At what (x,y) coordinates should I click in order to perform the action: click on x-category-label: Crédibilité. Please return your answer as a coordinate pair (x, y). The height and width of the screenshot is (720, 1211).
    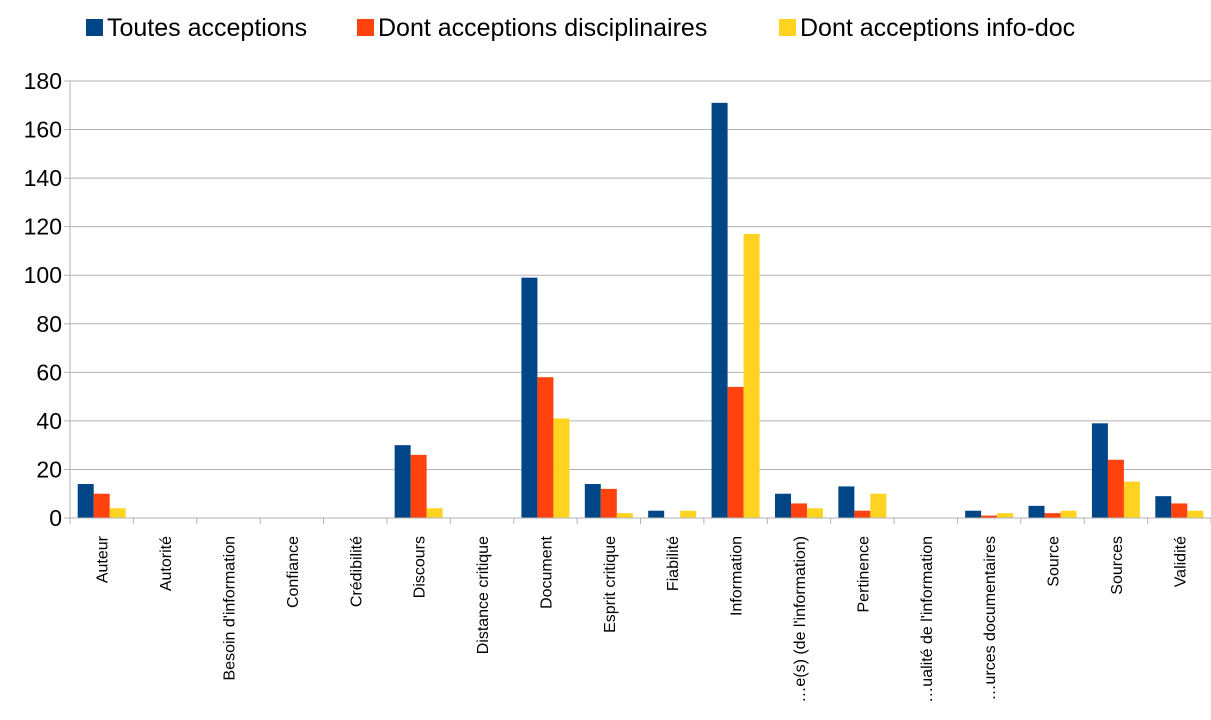
    Looking at the image, I should click on (356, 571).